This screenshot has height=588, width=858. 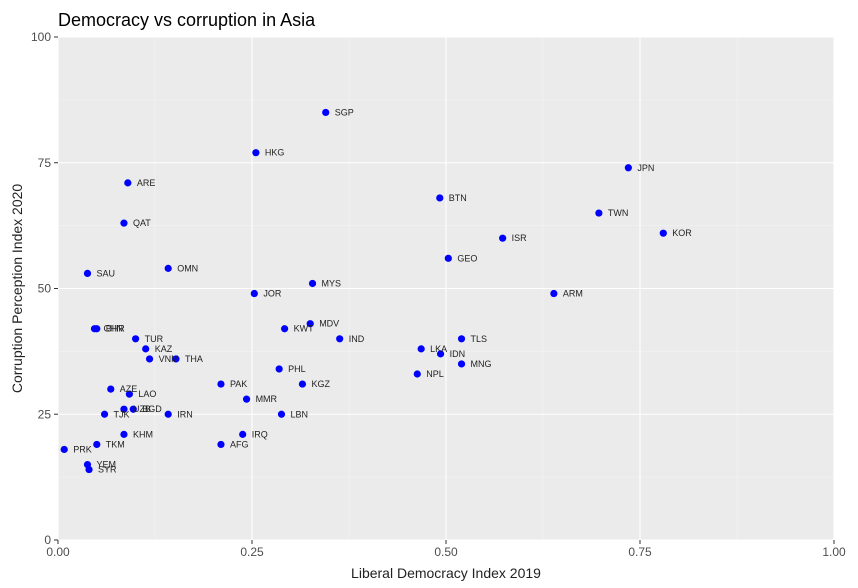 What do you see at coordinates (107, 470) in the screenshot?
I see `point-label: SYR` at bounding box center [107, 470].